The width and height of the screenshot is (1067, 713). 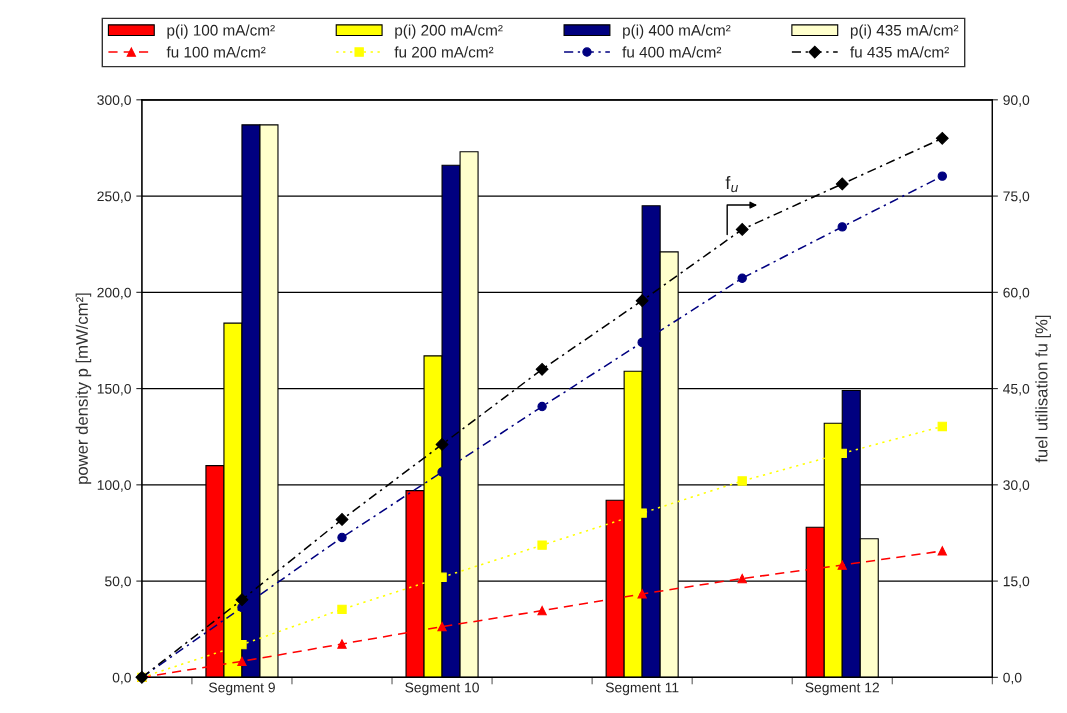 I want to click on y2-tick-label: 90,0, so click(x=1016, y=101).